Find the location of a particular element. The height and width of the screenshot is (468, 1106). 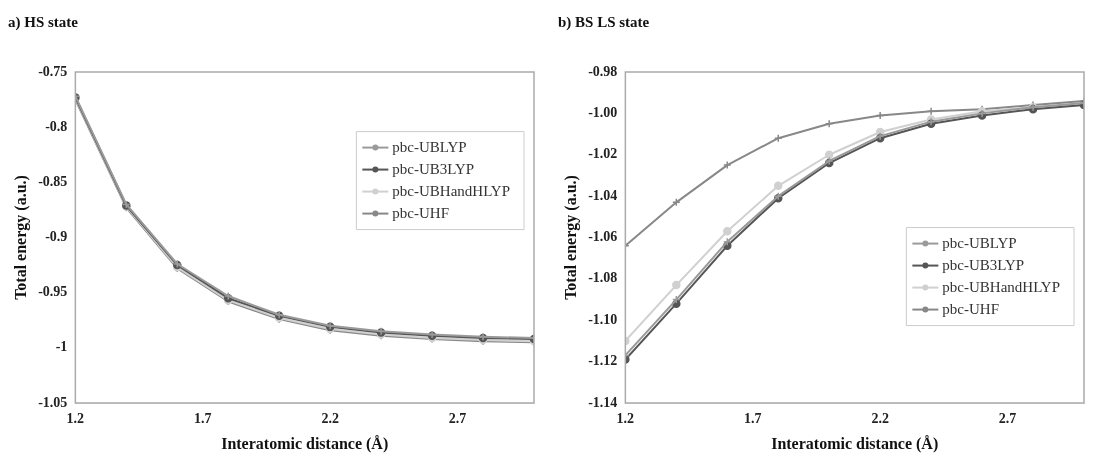

y-tick-label: -0.9 is located at coordinates (56, 237).